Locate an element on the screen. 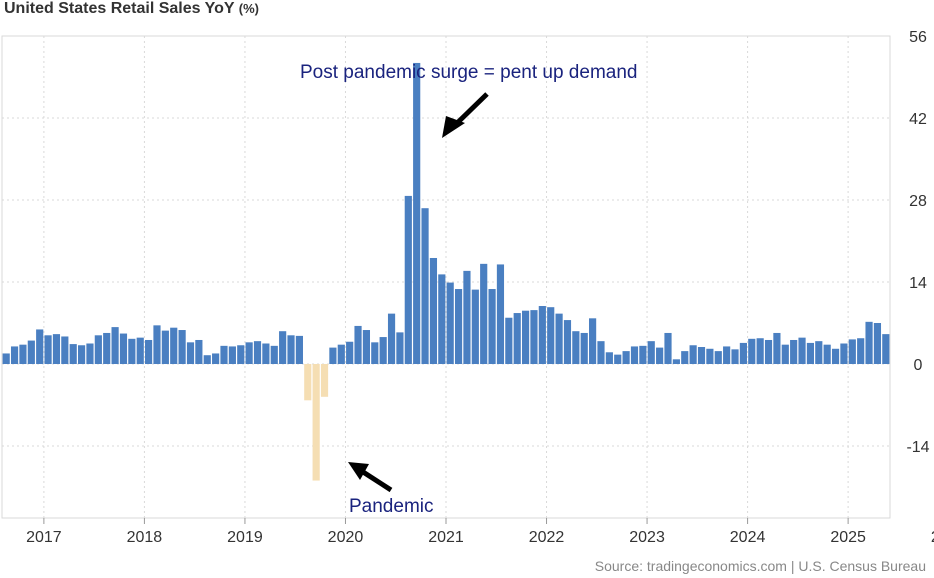  x-tick-label: 2024 is located at coordinates (748, 537).